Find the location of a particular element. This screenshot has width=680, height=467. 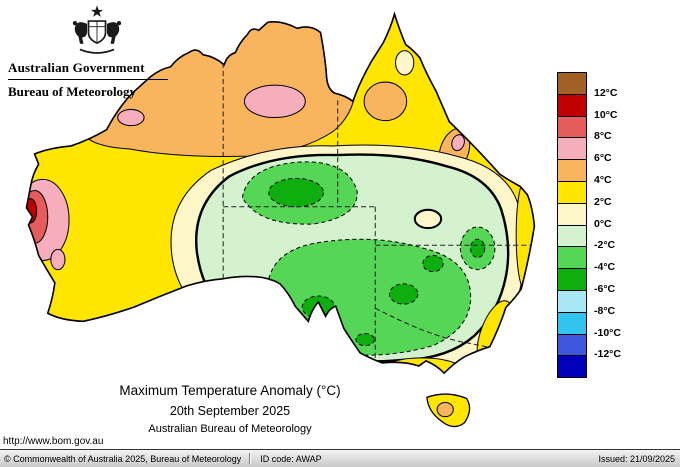

header-divider is located at coordinates (88, 79).